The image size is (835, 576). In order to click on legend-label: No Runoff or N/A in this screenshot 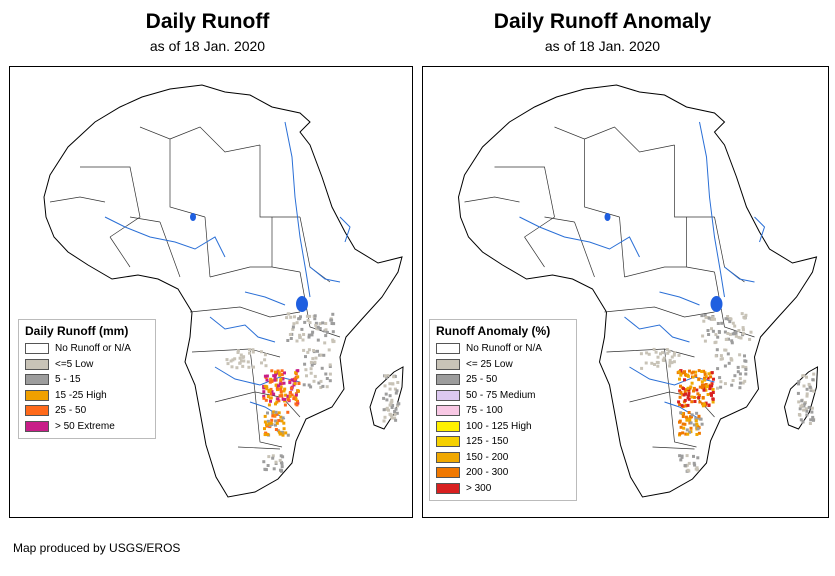, I will do `click(93, 349)`.